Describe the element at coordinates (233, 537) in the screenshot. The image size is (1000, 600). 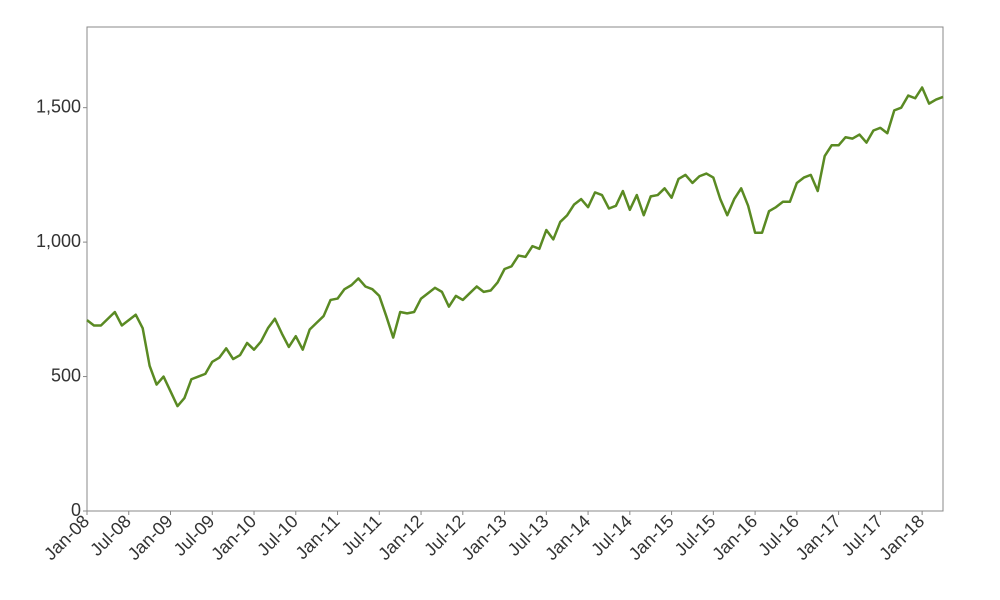
I see `x-tick-label: Jan-10` at that location.